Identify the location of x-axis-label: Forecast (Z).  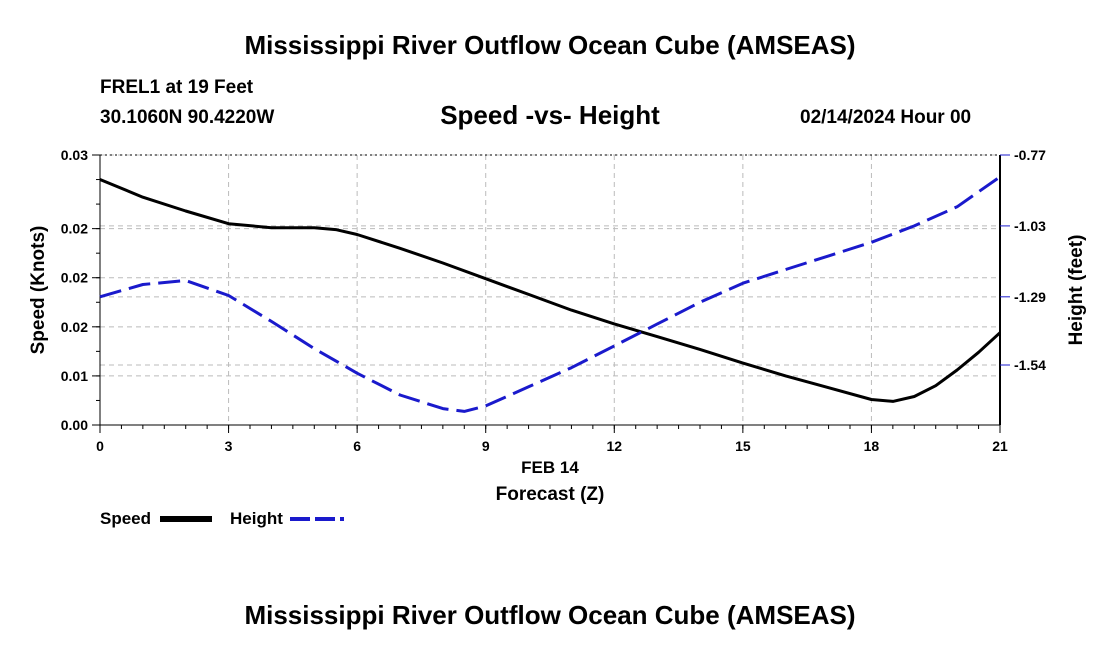
(550, 494).